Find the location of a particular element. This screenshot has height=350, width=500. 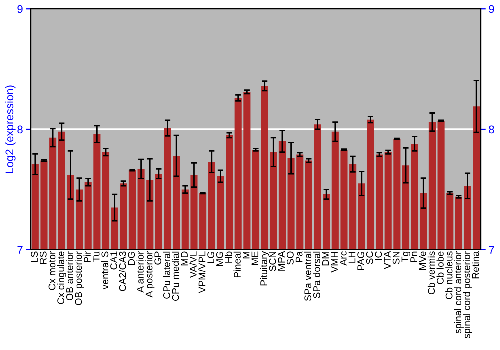

x-tick-label: Cx motor is located at coordinates (52, 270).